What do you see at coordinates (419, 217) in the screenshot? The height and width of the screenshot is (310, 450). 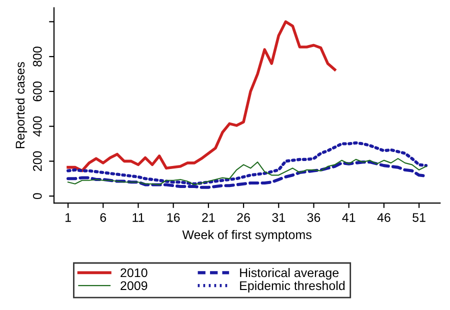 I see `x-tick-label: 51` at bounding box center [419, 217].